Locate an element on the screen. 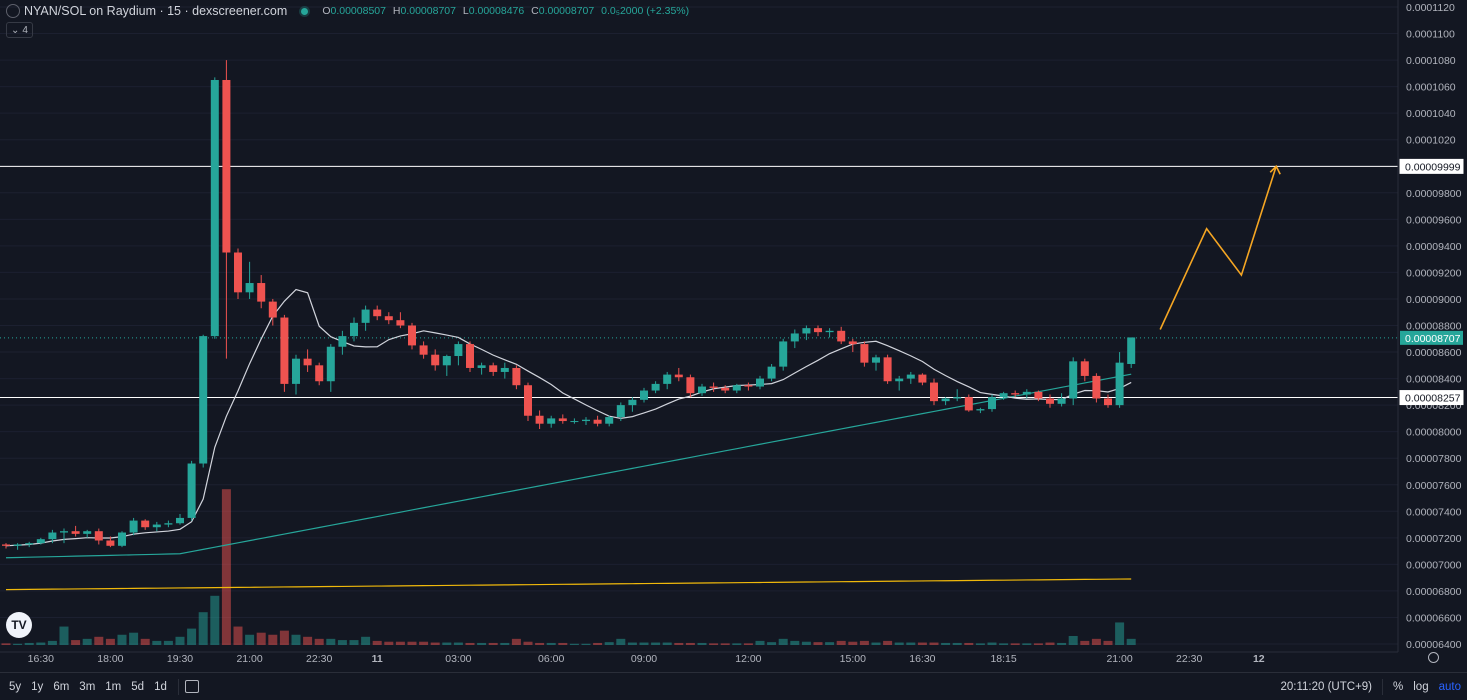 The width and height of the screenshot is (1467, 700). range-button-1y: 1y is located at coordinates (37, 686).